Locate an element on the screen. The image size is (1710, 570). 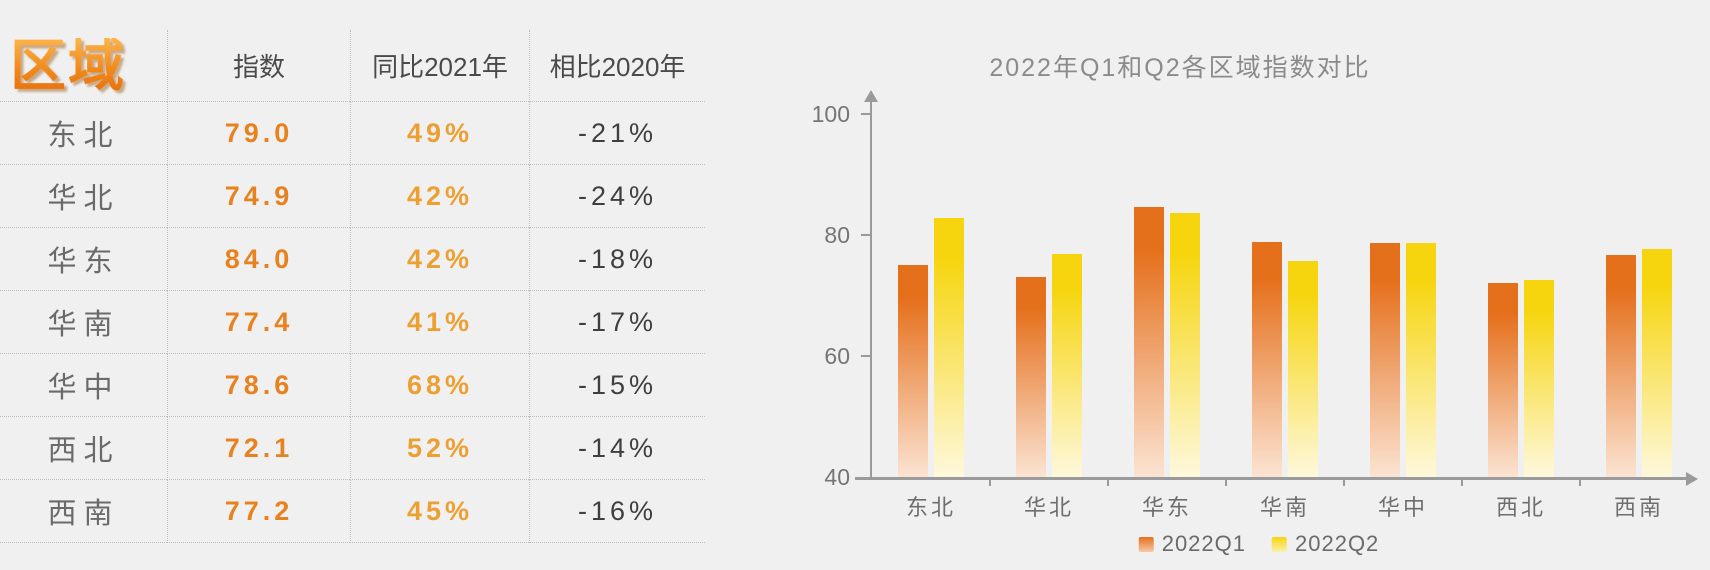
vs-value: -16% is located at coordinates (617, 510).